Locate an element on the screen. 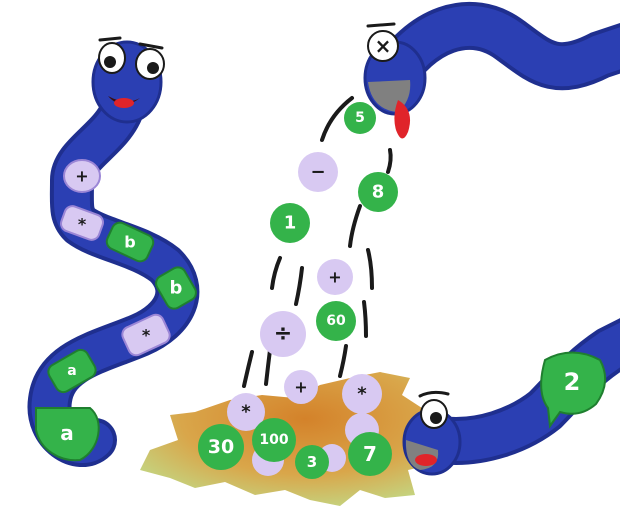  speed-lines is located at coordinates (317, 242).